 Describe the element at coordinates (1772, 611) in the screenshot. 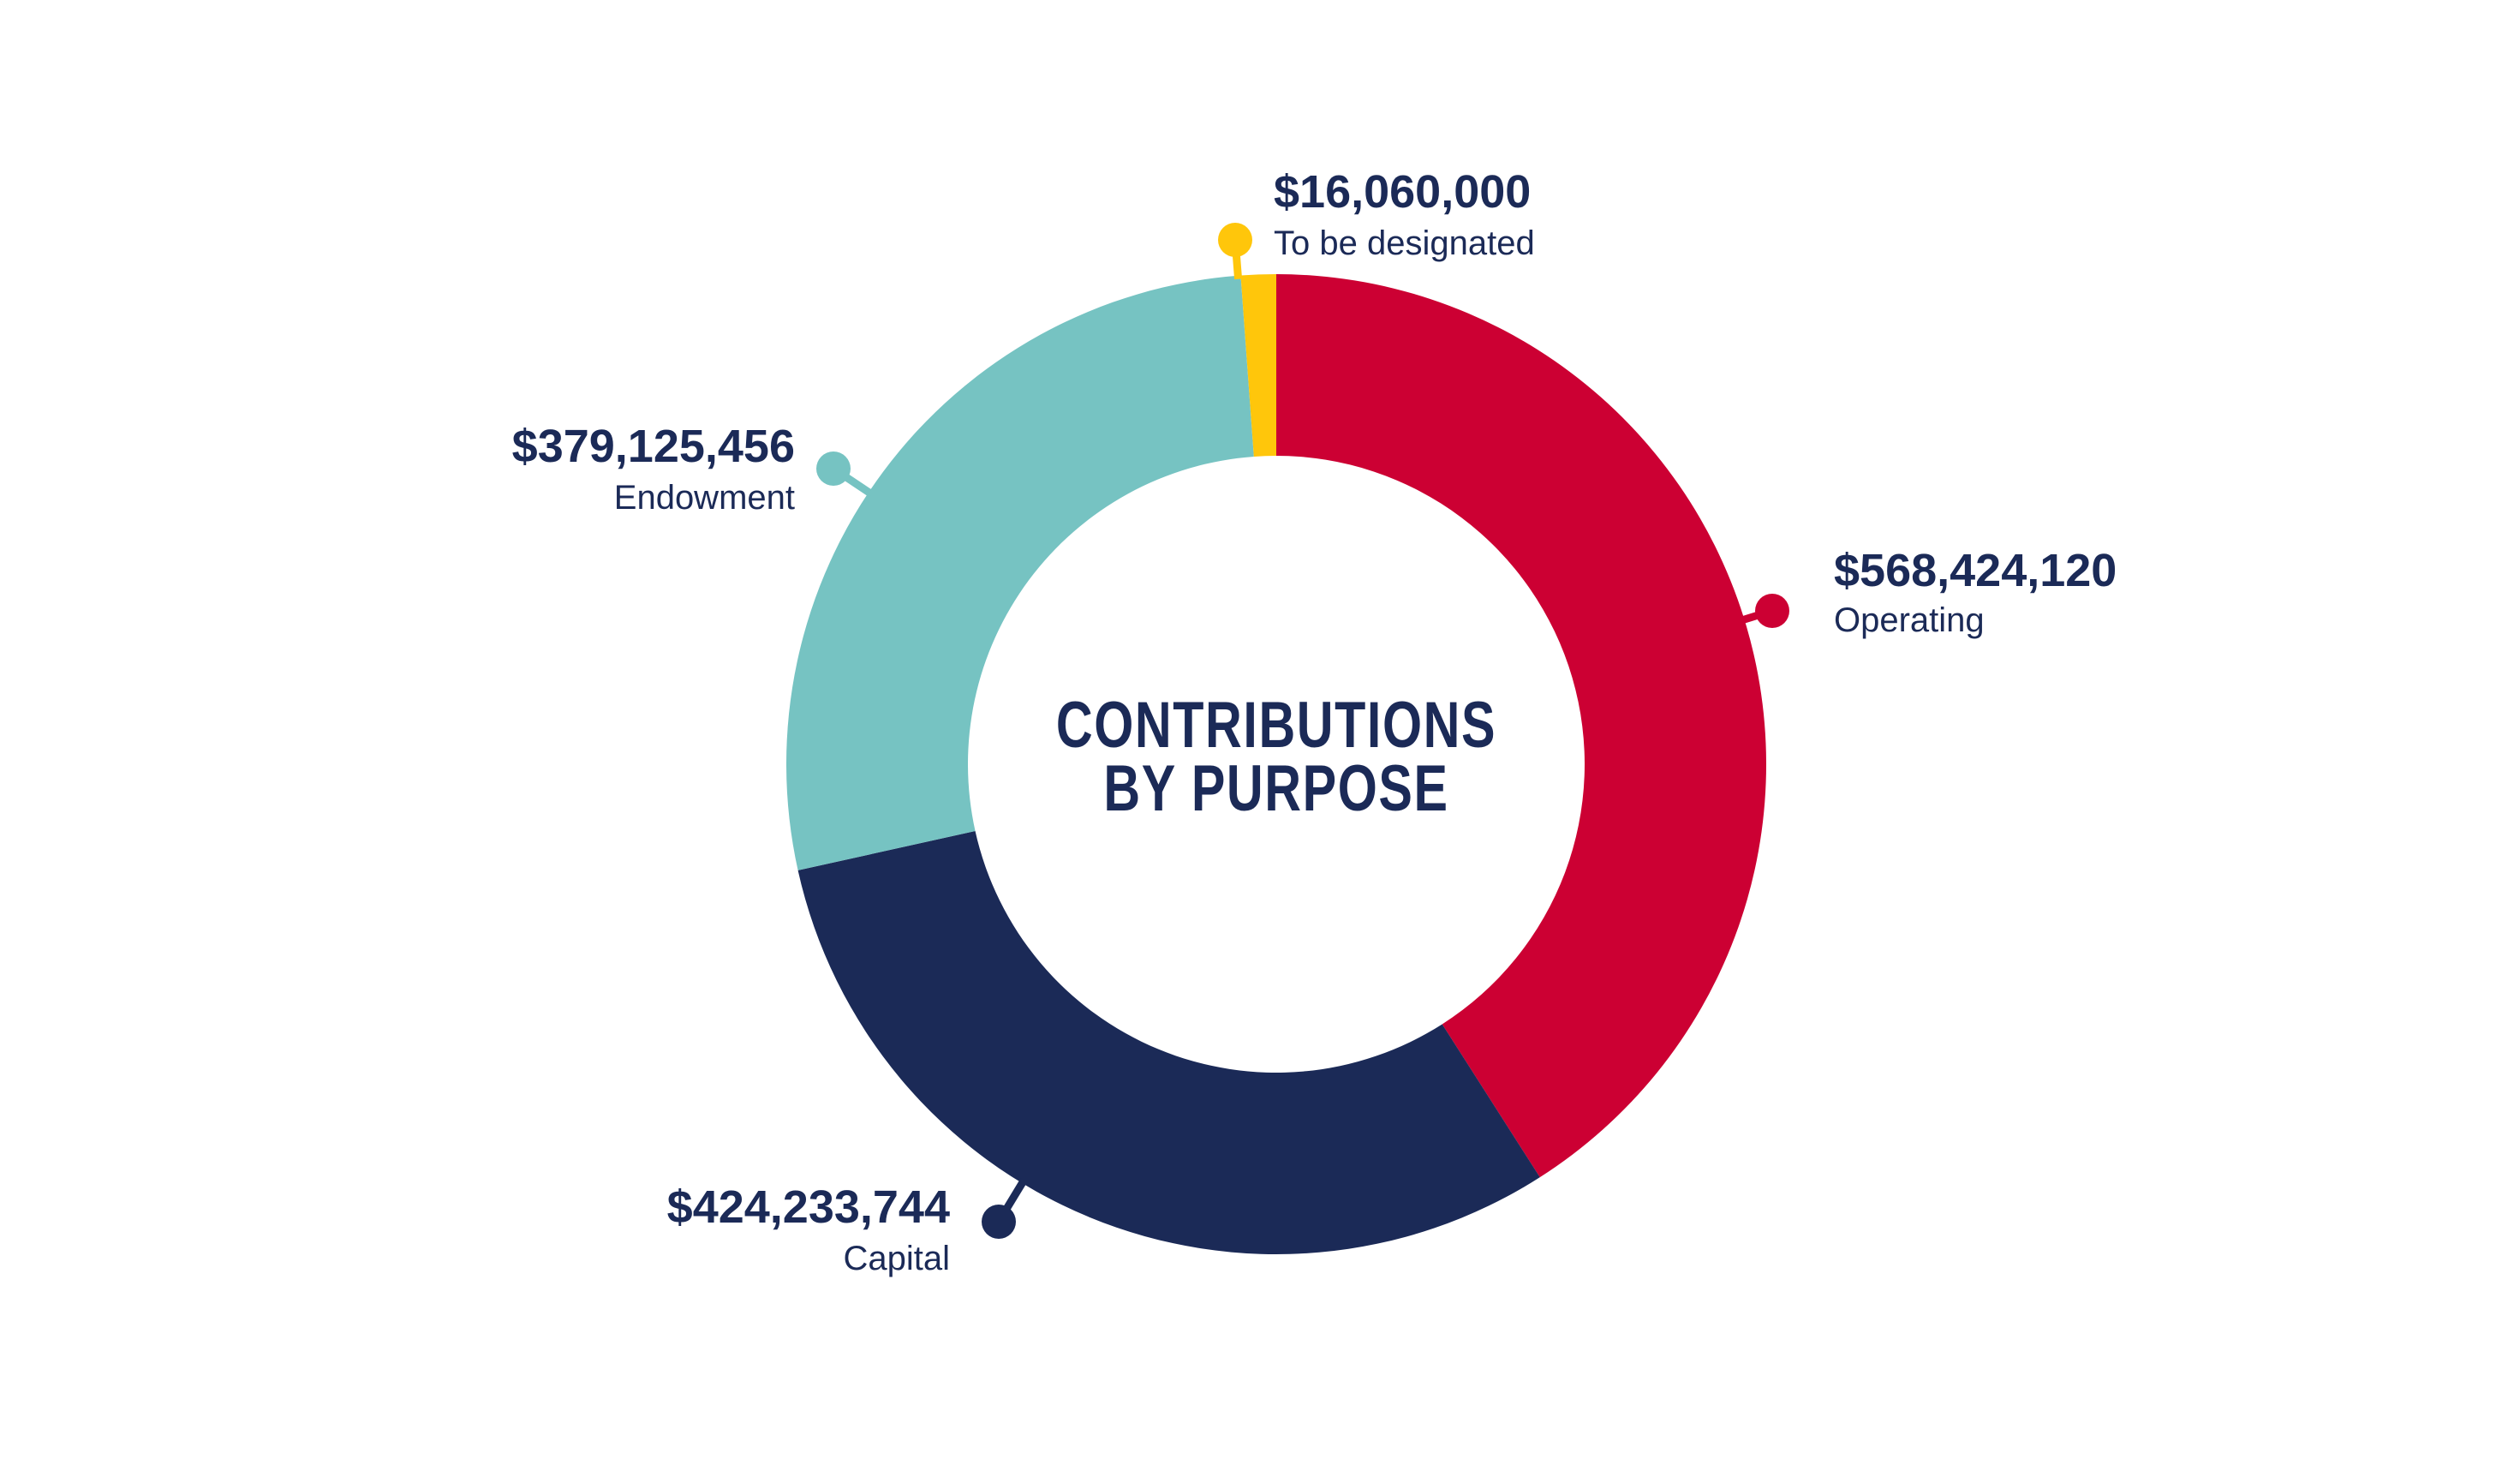

I see `leader-dot-operating` at that location.